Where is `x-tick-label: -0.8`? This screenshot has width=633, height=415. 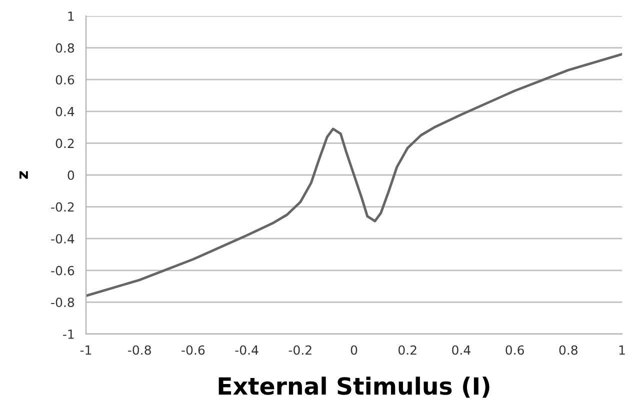 x-tick-label: -0.8 is located at coordinates (139, 350).